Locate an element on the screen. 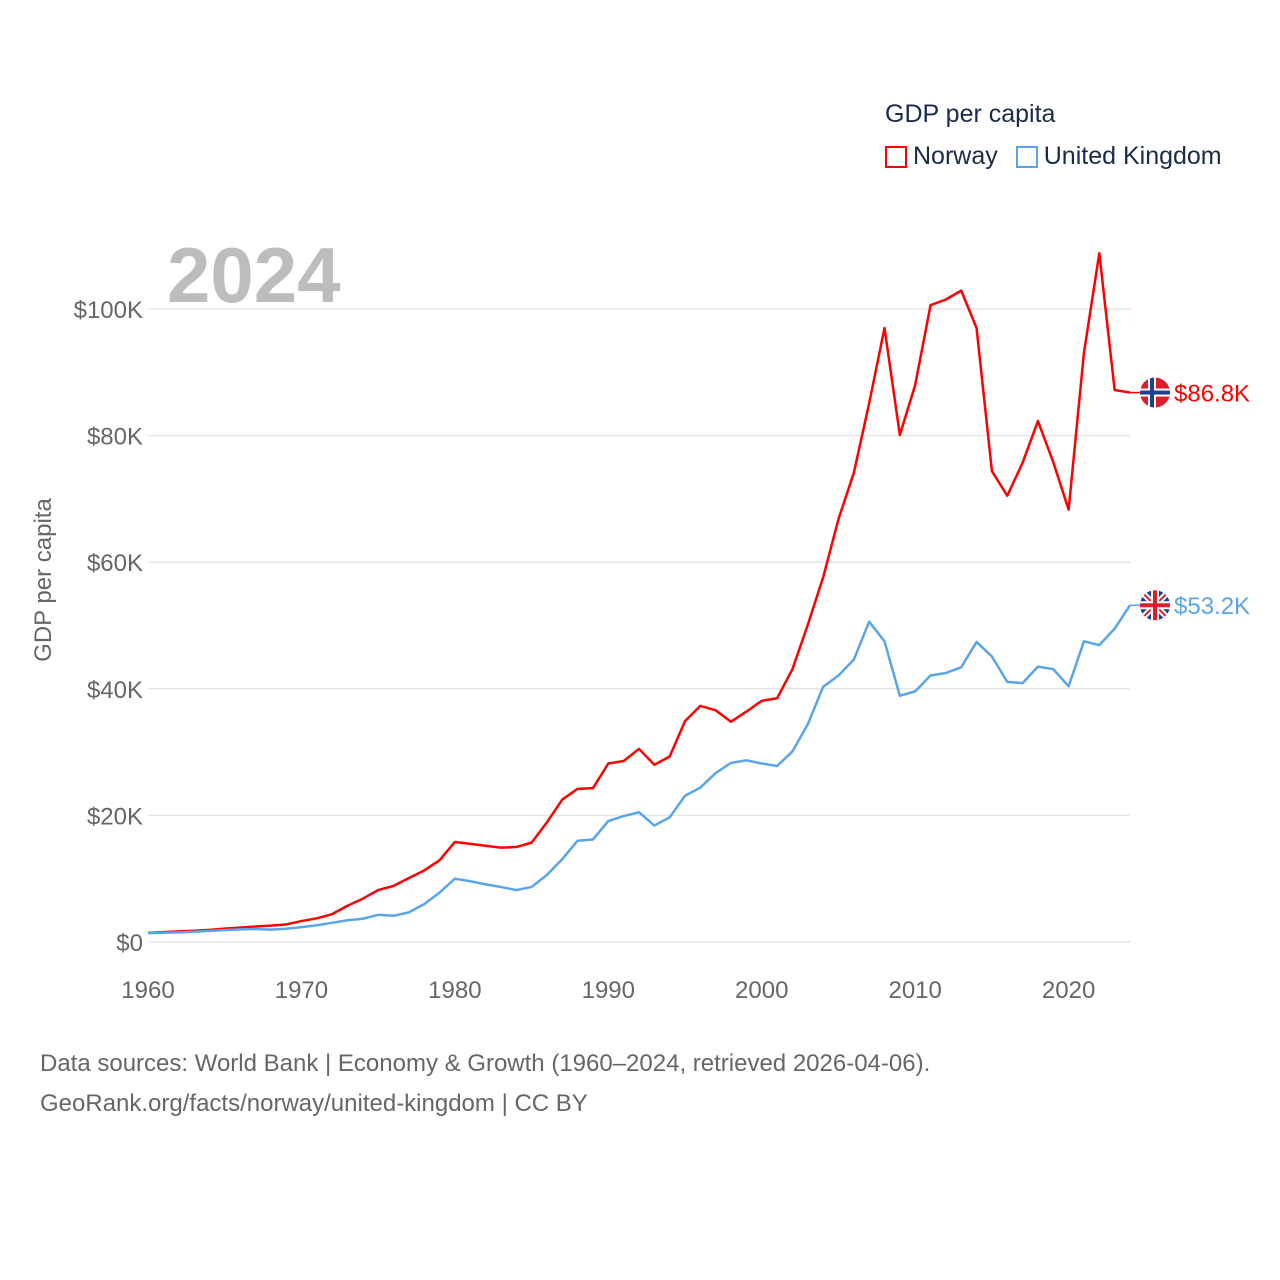  x-tick-label: 2020 is located at coordinates (1068, 990).